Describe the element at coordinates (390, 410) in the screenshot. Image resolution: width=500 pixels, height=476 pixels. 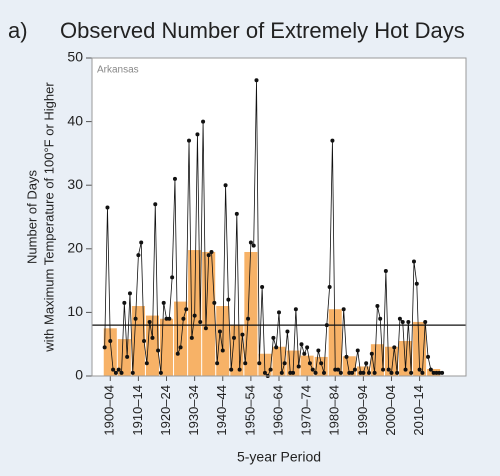
I see `x-tick-label: 2000–04` at that location.